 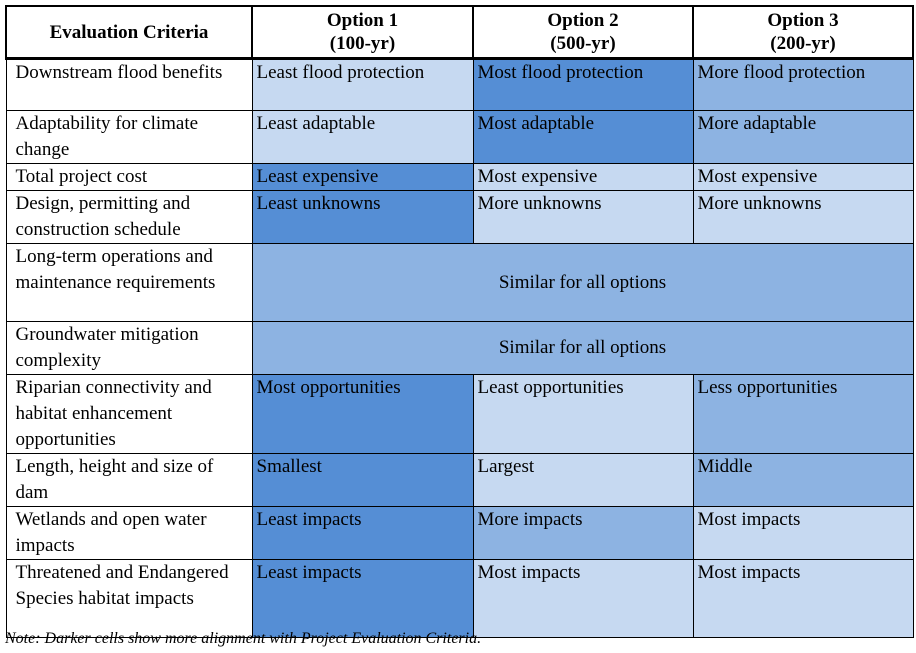 What do you see at coordinates (803, 20) in the screenshot?
I see `header-option-3-name: Option 3` at bounding box center [803, 20].